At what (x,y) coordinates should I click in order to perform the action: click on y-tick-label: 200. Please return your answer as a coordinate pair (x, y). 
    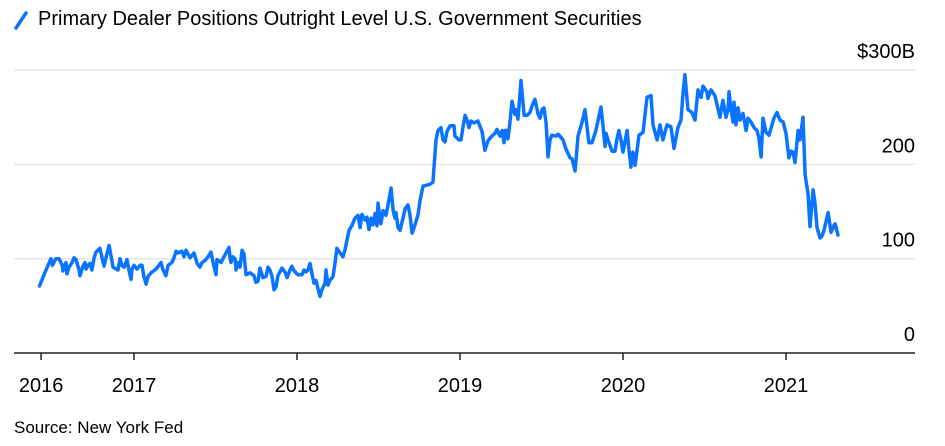
    Looking at the image, I should click on (898, 146).